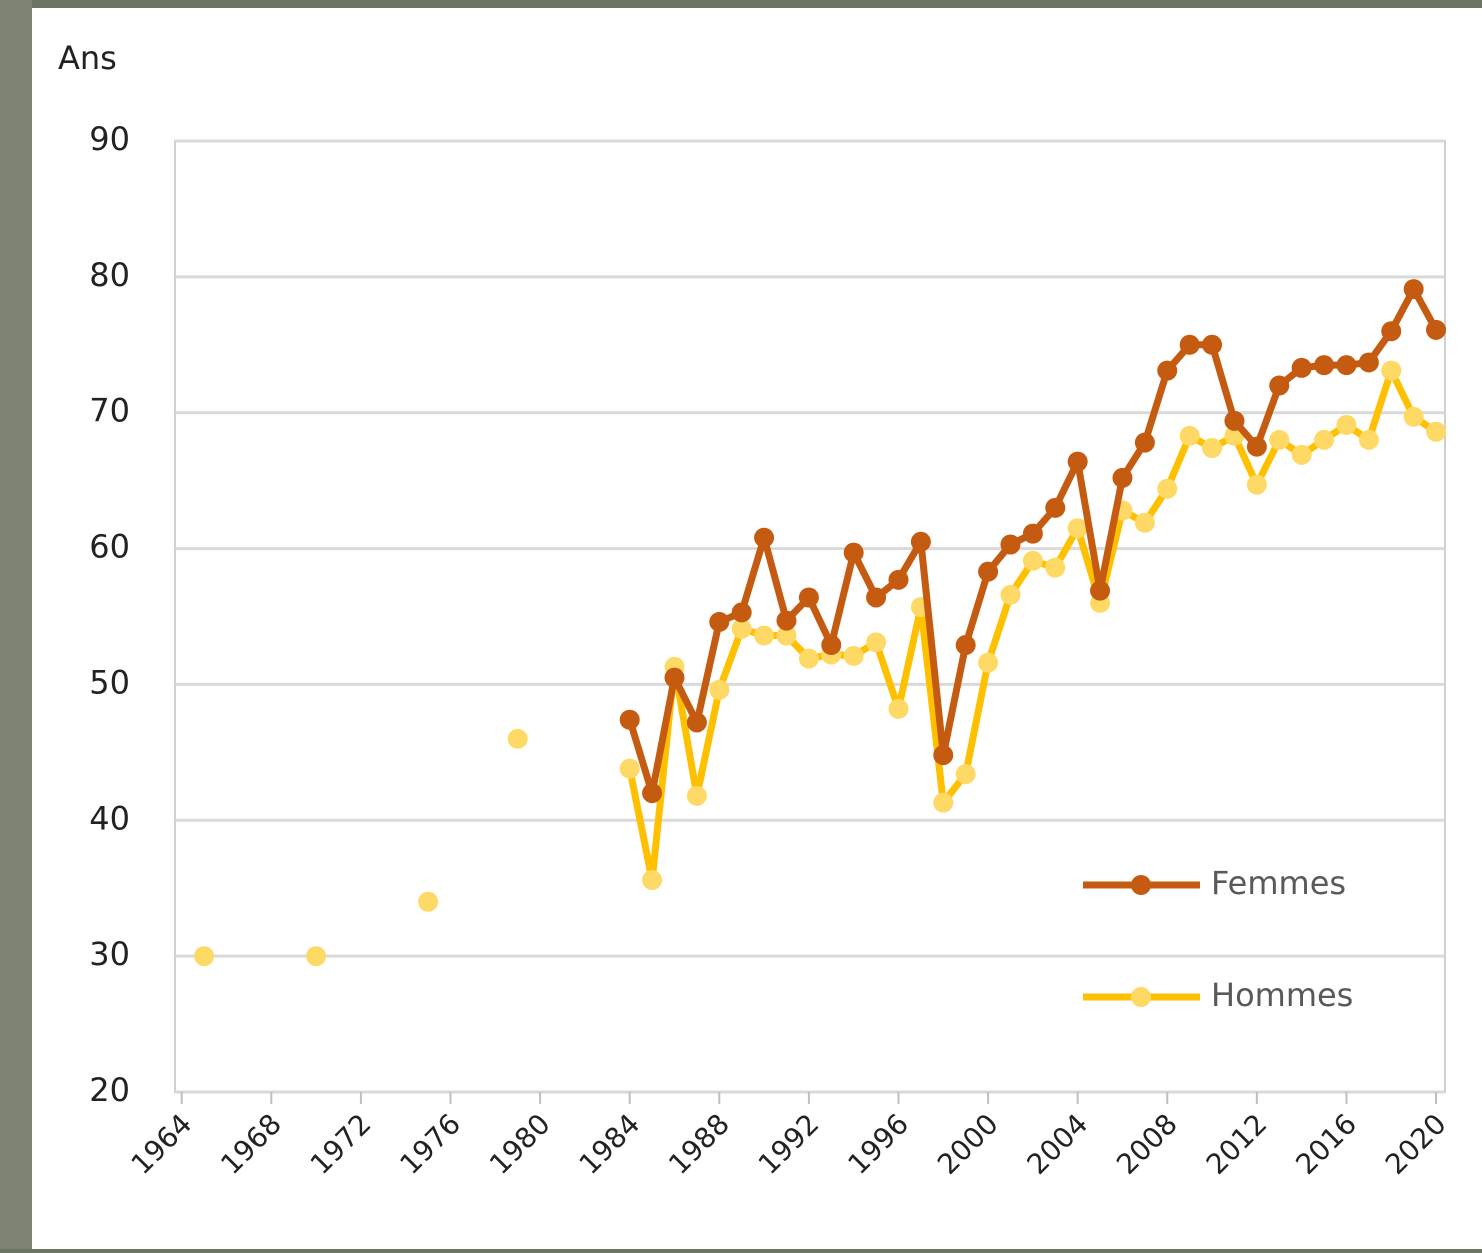  Describe the element at coordinates (1278, 883) in the screenshot. I see `legend-label: Femmes` at that location.